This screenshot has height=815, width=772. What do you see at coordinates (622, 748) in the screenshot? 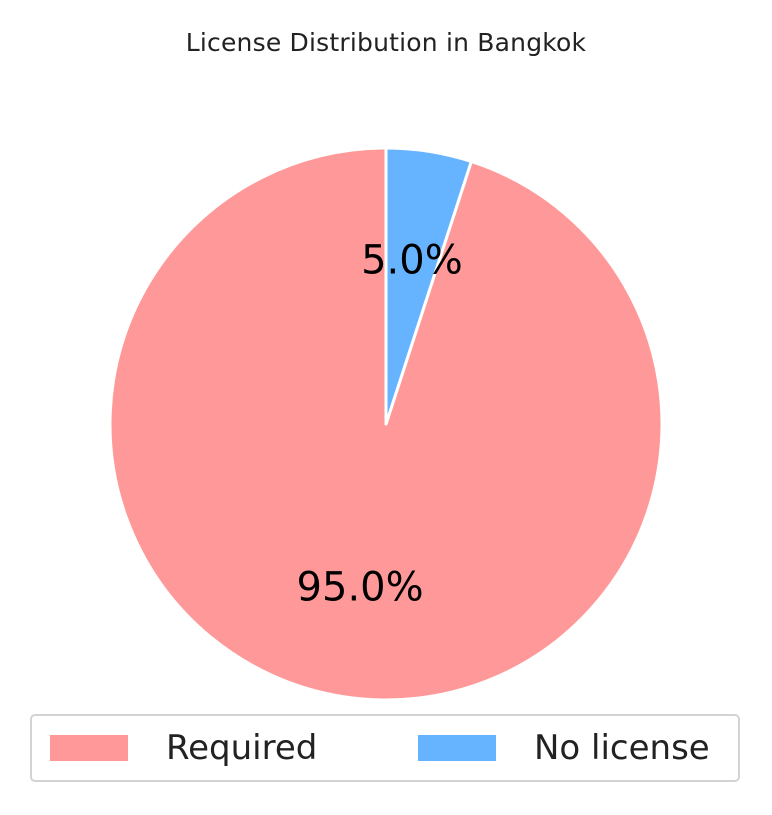
I see `legend-label-no-license: No license` at bounding box center [622, 748].